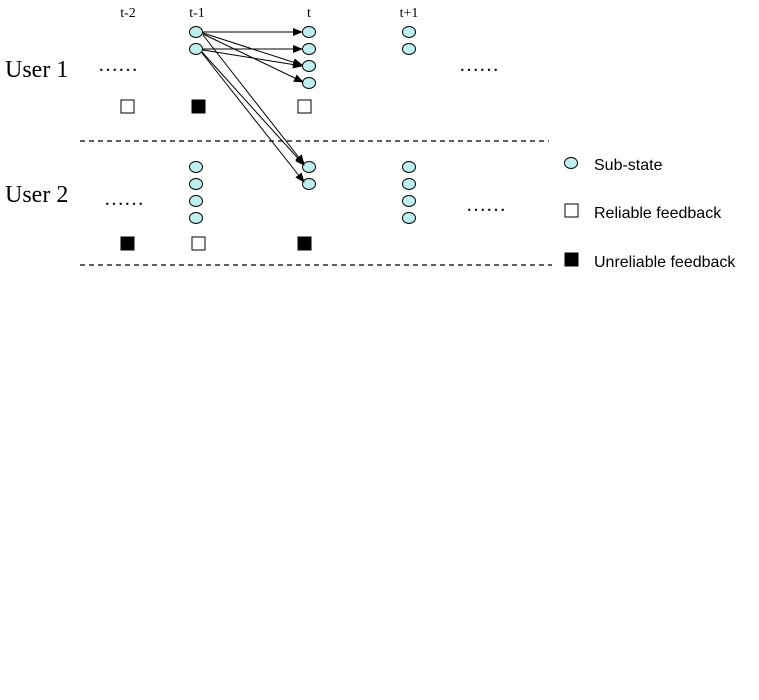  Describe the element at coordinates (304, 106) in the screenshot. I see `user-1-feedback-t` at that location.